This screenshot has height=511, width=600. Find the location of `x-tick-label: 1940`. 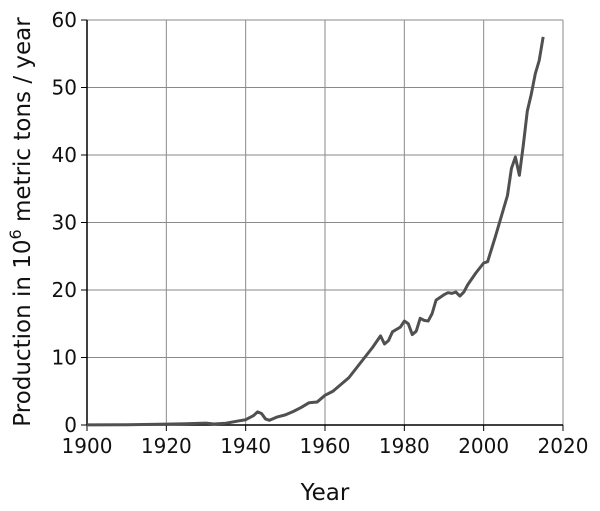

x-tick-label: 1940 is located at coordinates (245, 446).